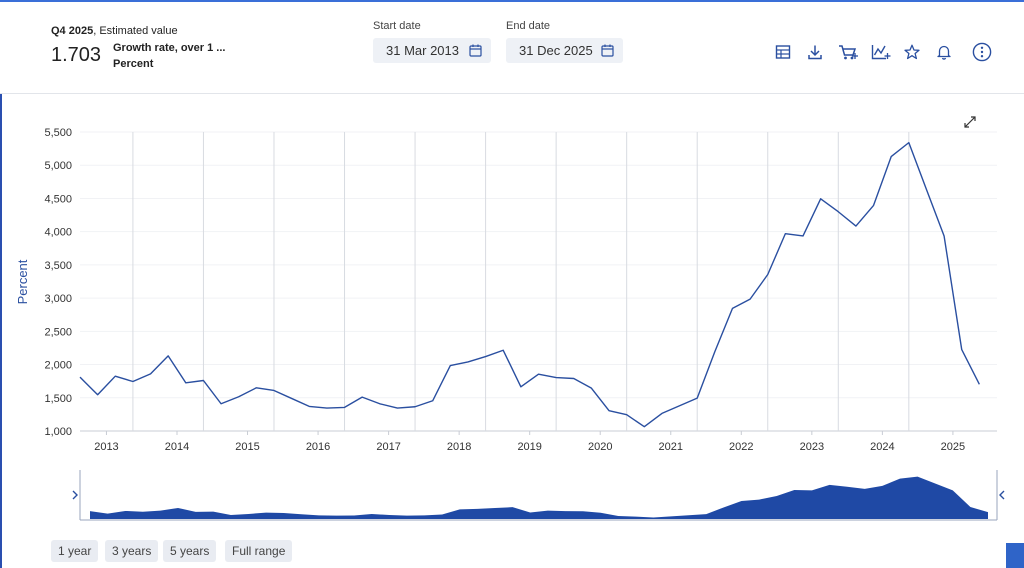 The width and height of the screenshot is (1024, 568). I want to click on y-tick-label: 2,500, so click(58, 332).